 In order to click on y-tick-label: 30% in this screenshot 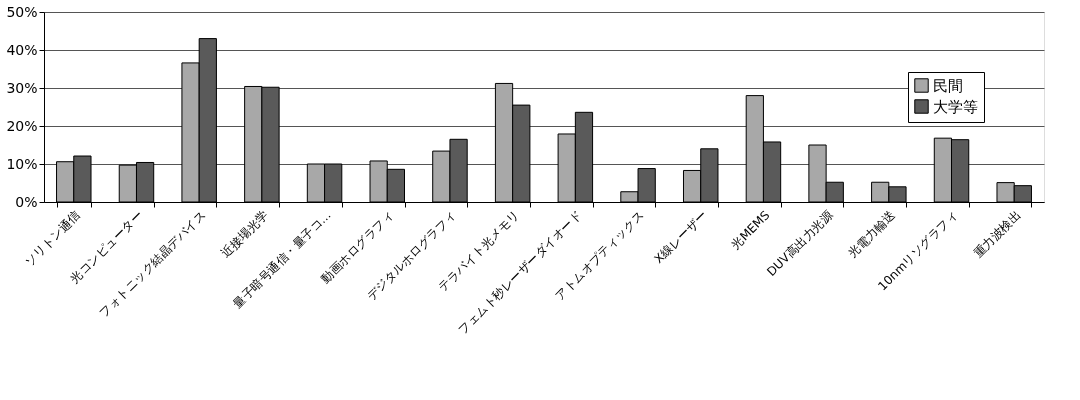, I will do `click(22, 87)`.